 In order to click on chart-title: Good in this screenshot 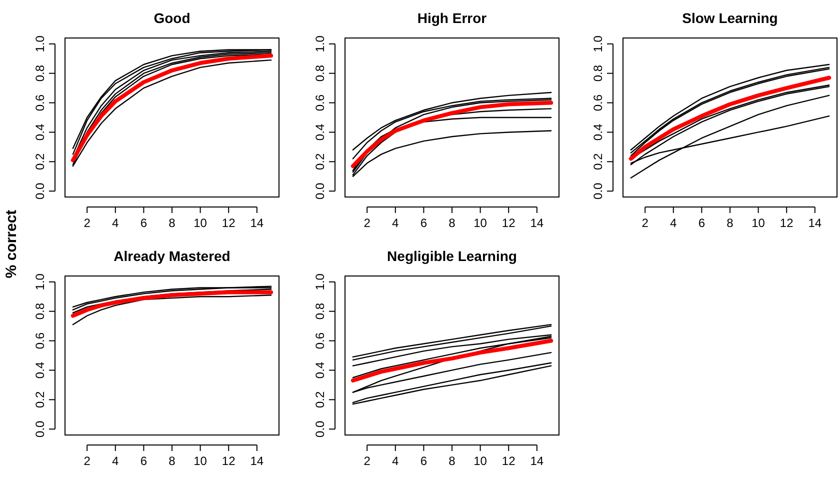, I will do `click(172, 18)`.